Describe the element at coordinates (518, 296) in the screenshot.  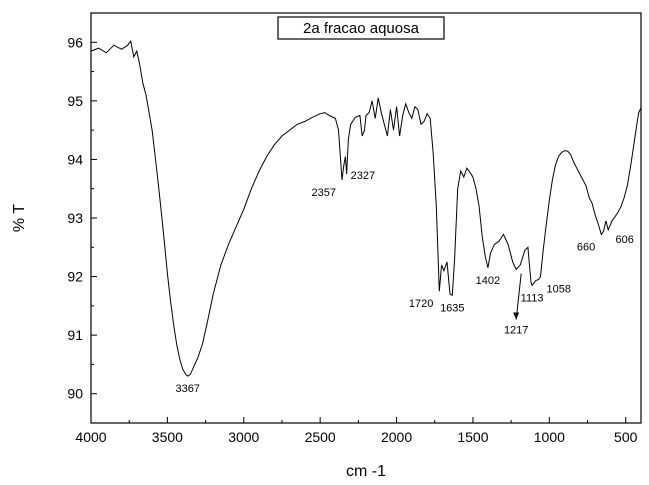
I see `annotation-arrow` at that location.